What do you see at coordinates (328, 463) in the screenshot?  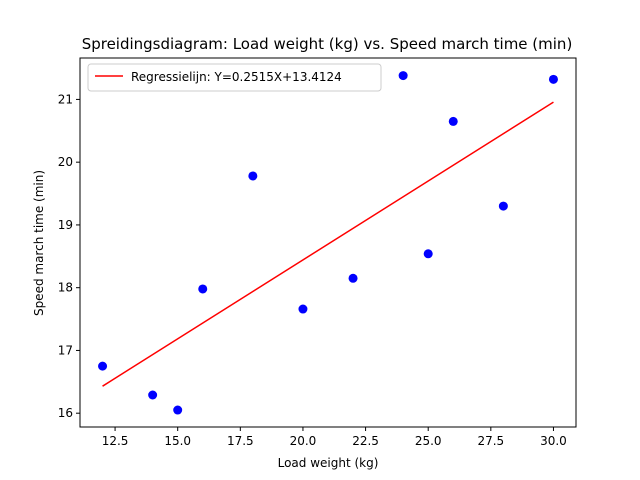 I see `x-axis-label: Load weight (kg)` at bounding box center [328, 463].